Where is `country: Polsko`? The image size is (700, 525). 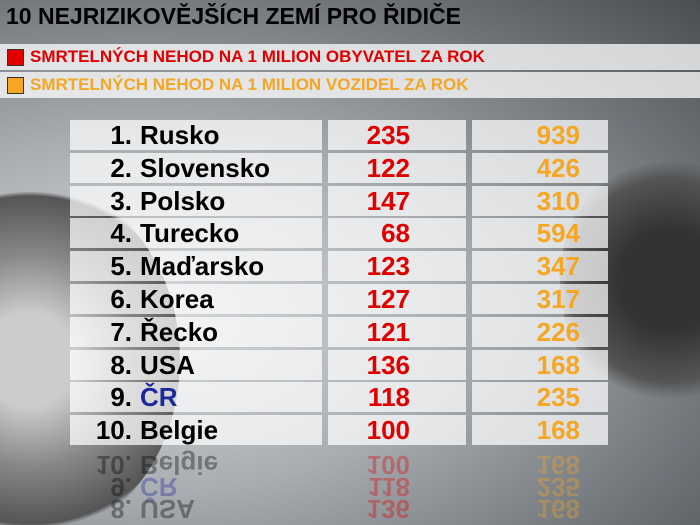 country: Polsko is located at coordinates (183, 200).